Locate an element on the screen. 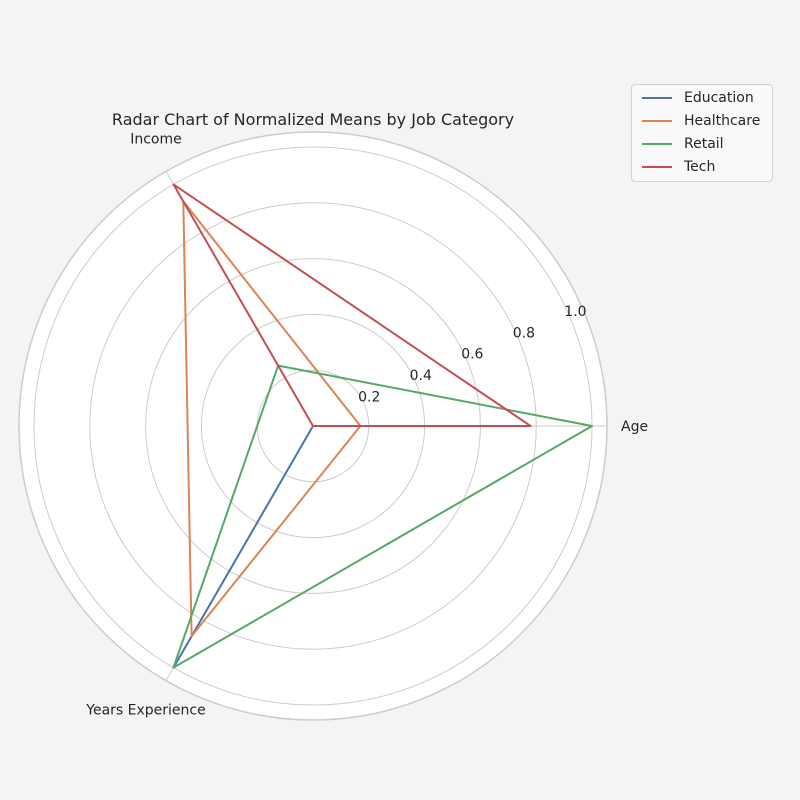 The image size is (800, 800). series-healthcare is located at coordinates (272, 419).